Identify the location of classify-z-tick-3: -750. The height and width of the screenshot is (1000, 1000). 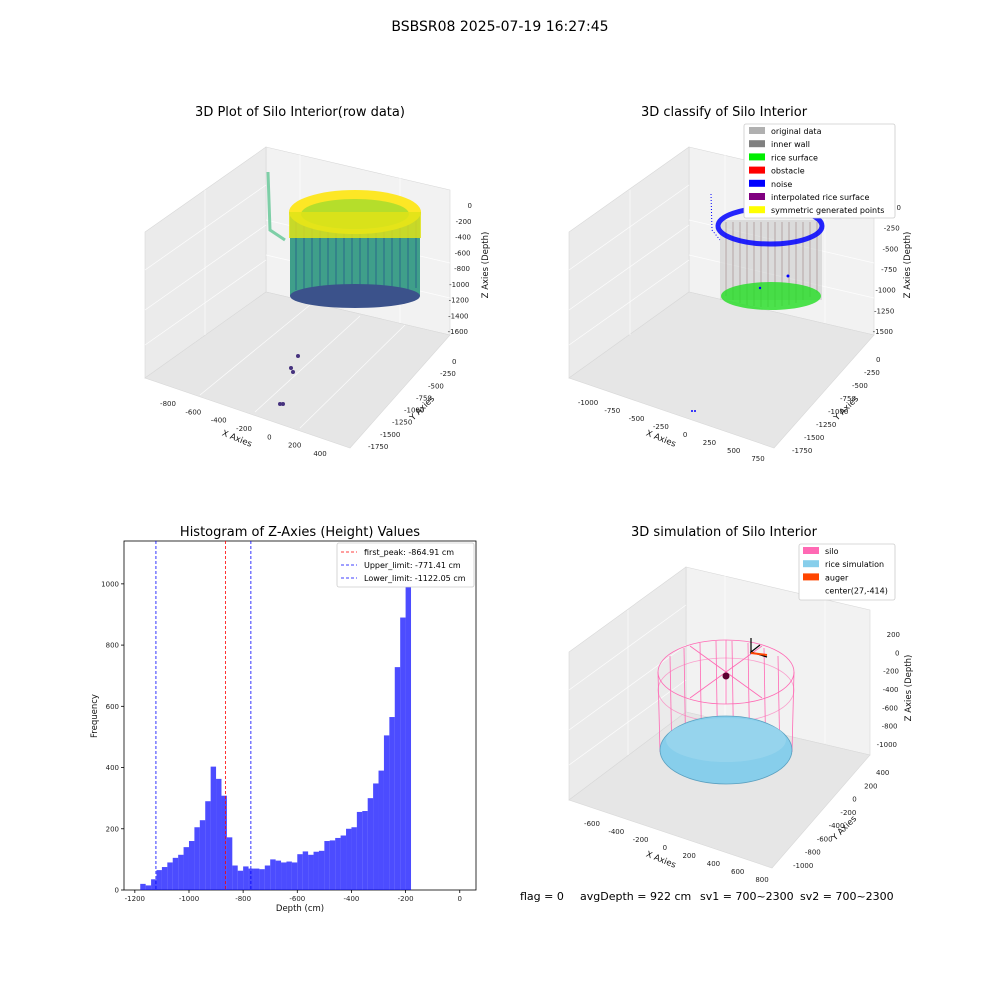
(889, 270).